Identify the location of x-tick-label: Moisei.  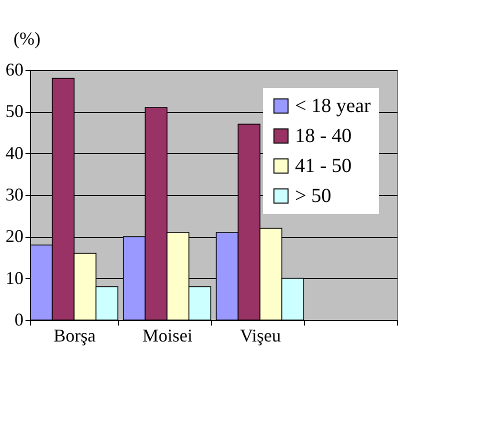
(167, 336).